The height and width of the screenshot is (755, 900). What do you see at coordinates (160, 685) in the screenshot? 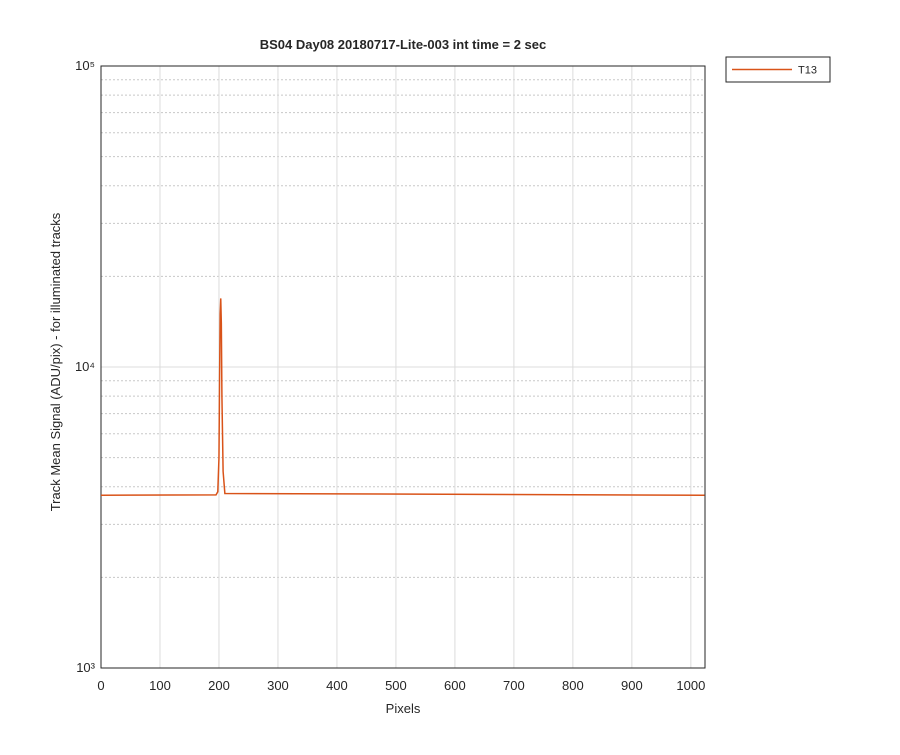
I see `x-tick-label: 100` at bounding box center [160, 685].